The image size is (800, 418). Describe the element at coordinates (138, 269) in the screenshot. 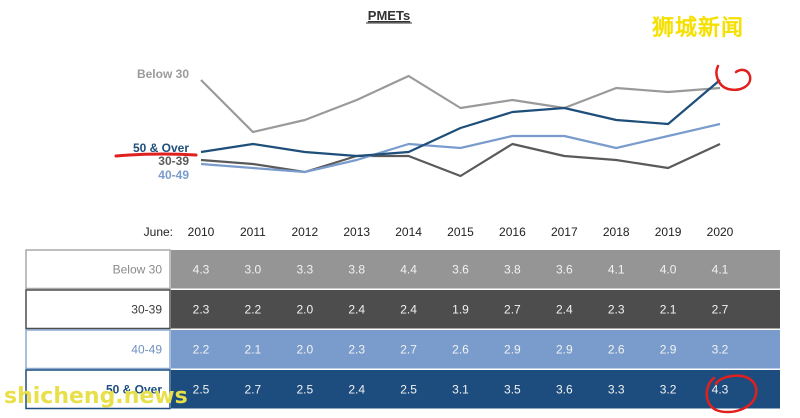

I see `table-row-label: Below 30` at that location.